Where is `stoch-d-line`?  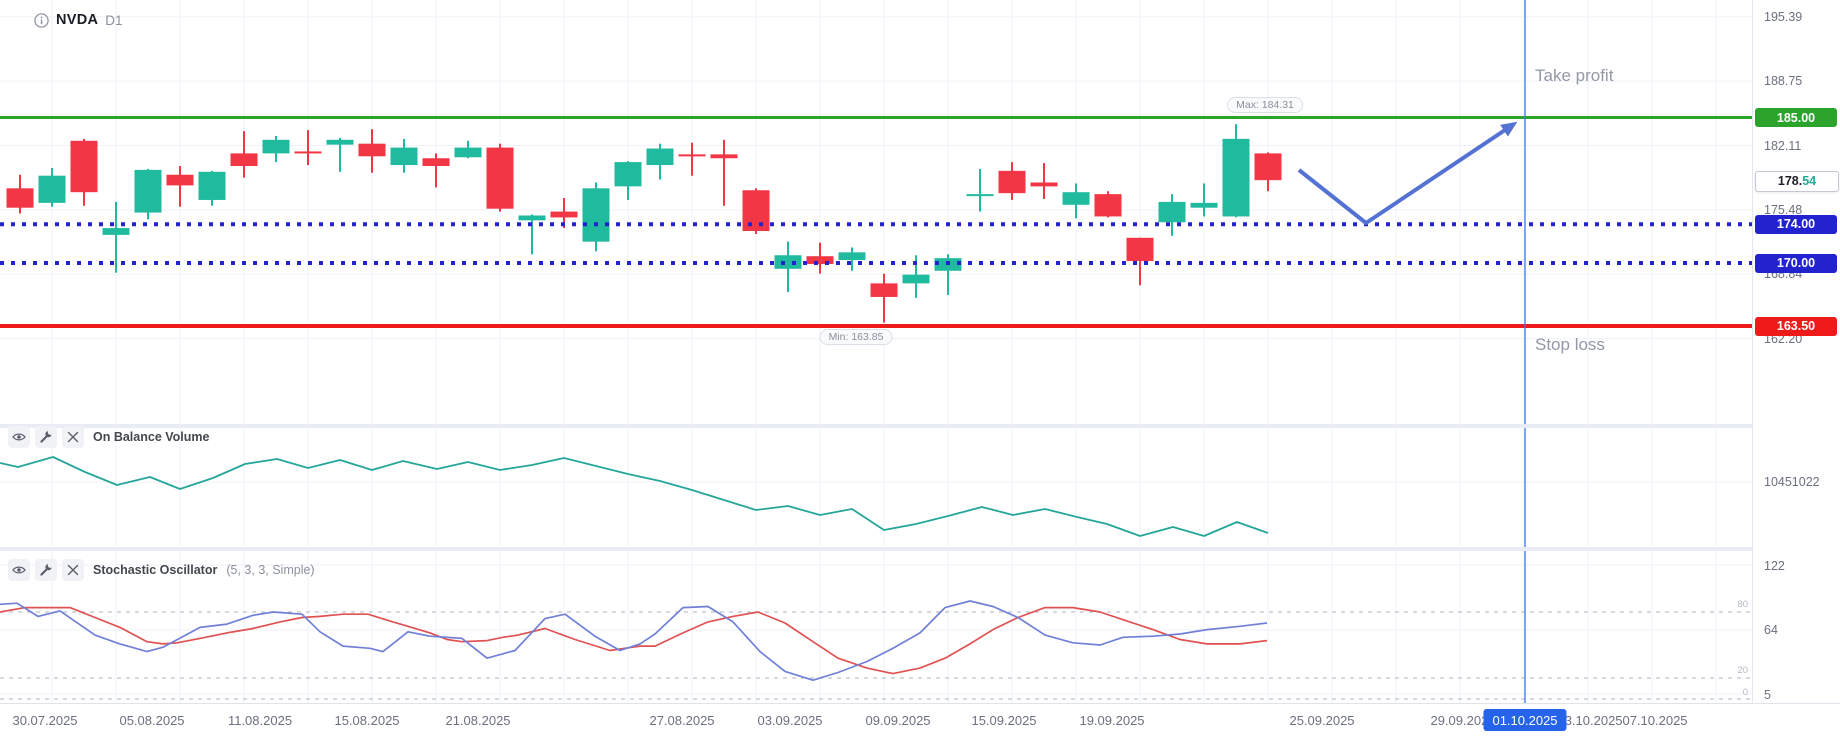
stoch-d-line is located at coordinates (634, 640).